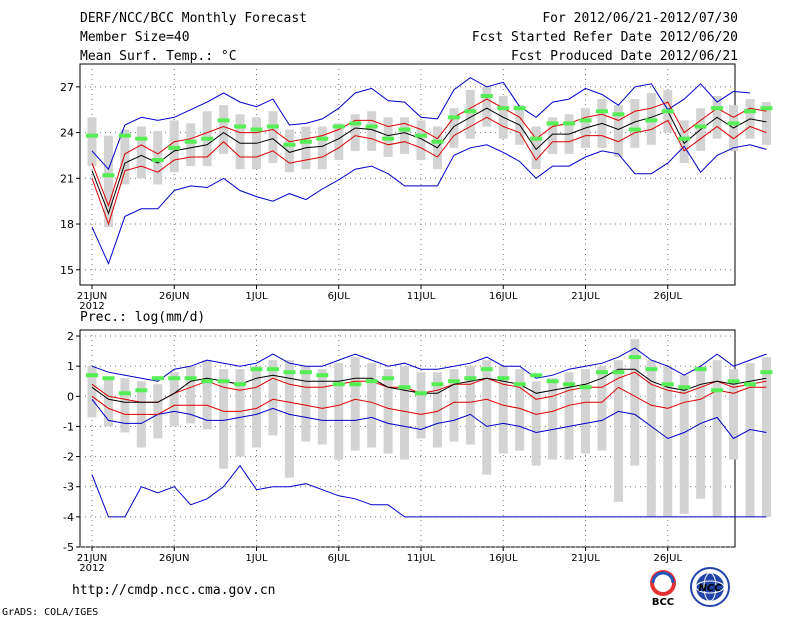 This screenshot has height=620, width=800. Describe the element at coordinates (421, 124) in the screenshot. I see `temp-max-line` at that location.